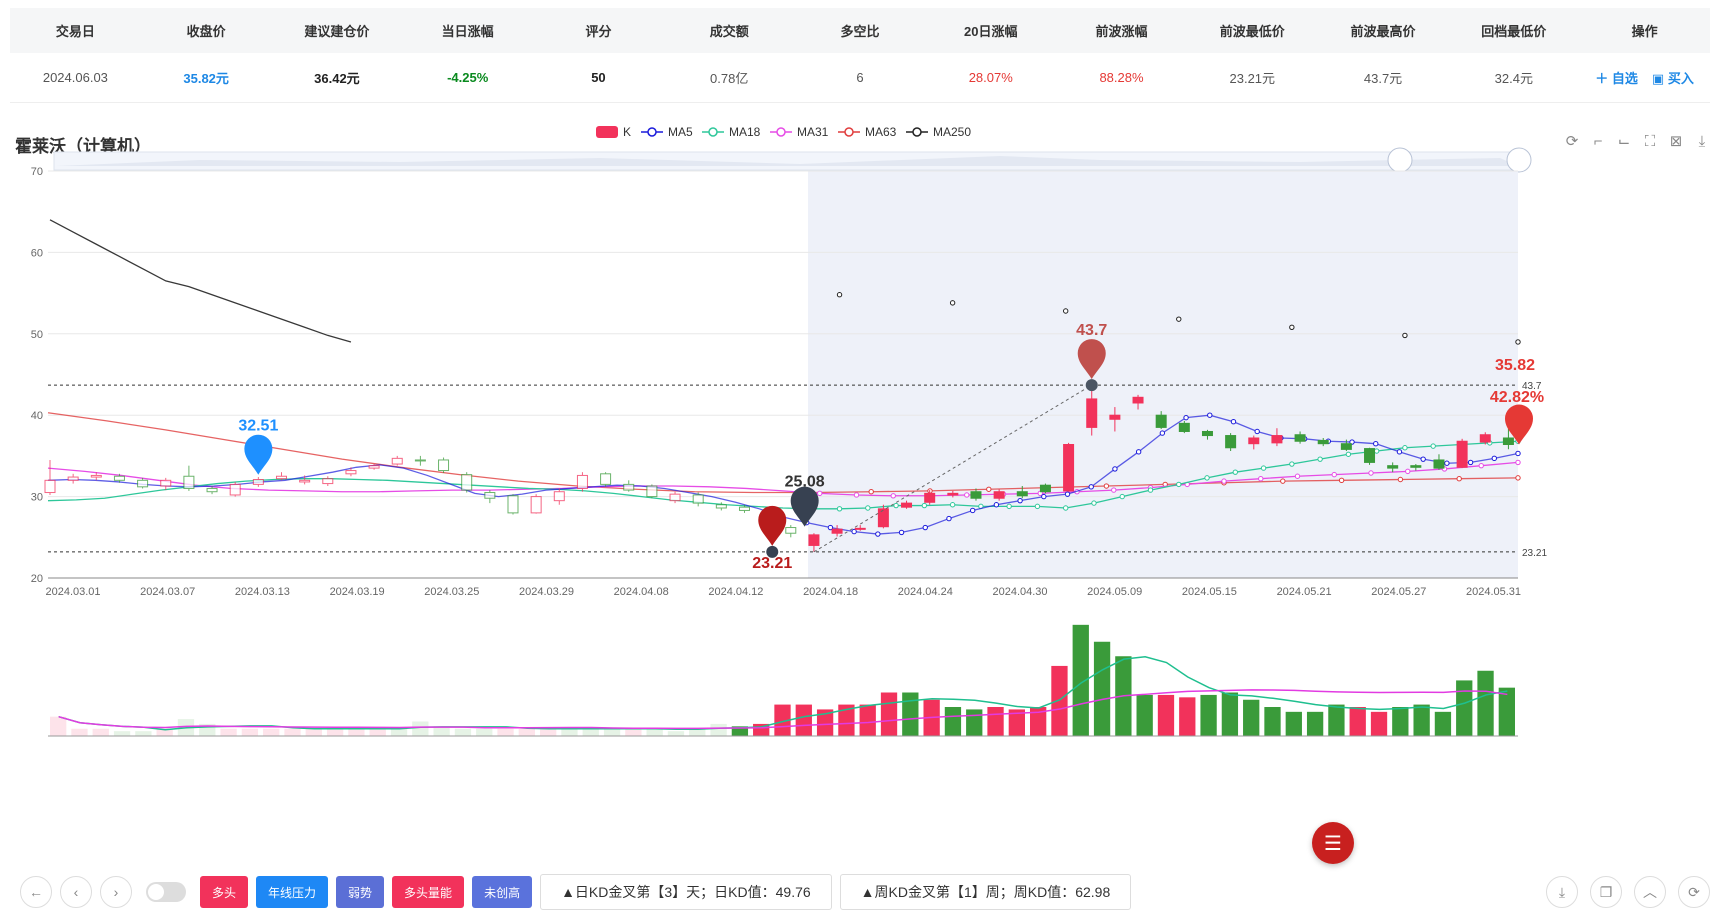 The image size is (1720, 914). Describe the element at coordinates (667, 132) in the screenshot. I see `legend-item-ma5: MA5` at that location.